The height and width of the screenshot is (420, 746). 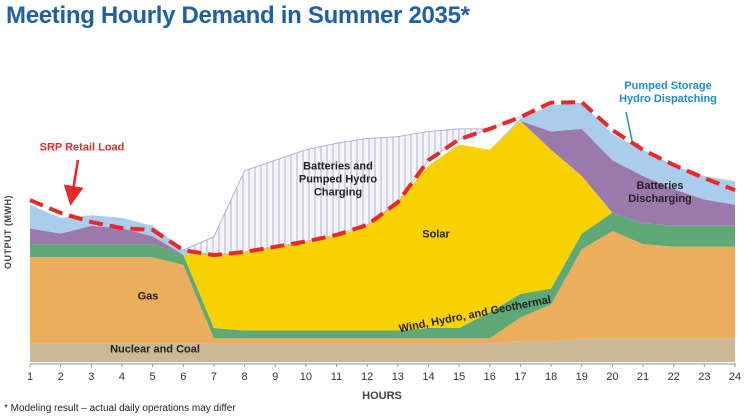 What do you see at coordinates (428, 377) in the screenshot?
I see `x-tick-label: 14` at bounding box center [428, 377].